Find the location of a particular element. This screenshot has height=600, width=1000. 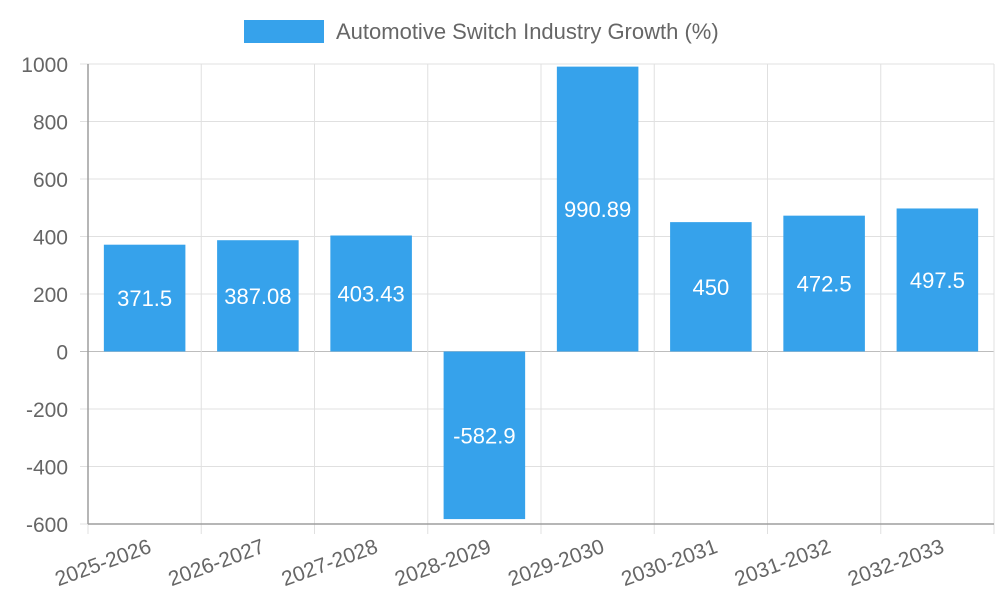

bar-value-label: 497.5 is located at coordinates (937, 280).